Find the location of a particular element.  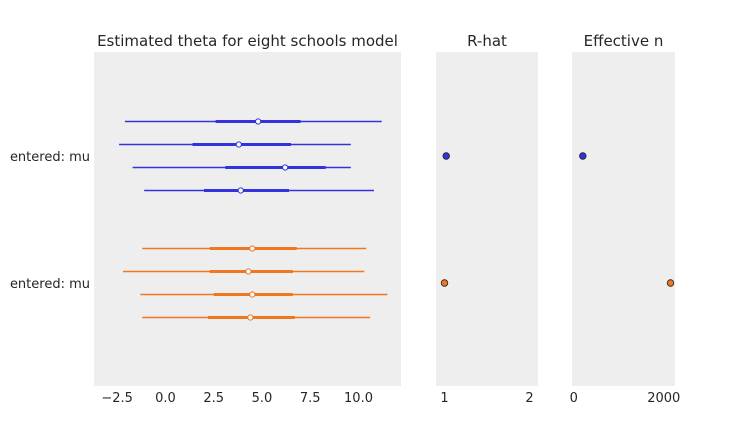

x-tick-label: 0 is located at coordinates (574, 398).